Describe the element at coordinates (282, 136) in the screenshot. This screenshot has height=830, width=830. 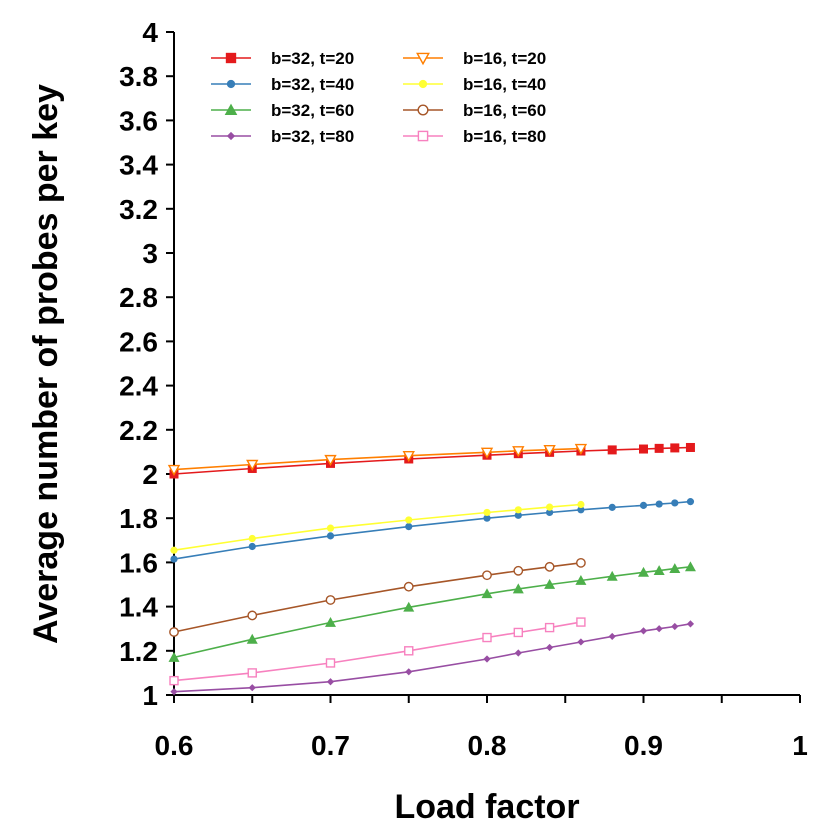
I see `legend-item: b=32, t=80` at that location.